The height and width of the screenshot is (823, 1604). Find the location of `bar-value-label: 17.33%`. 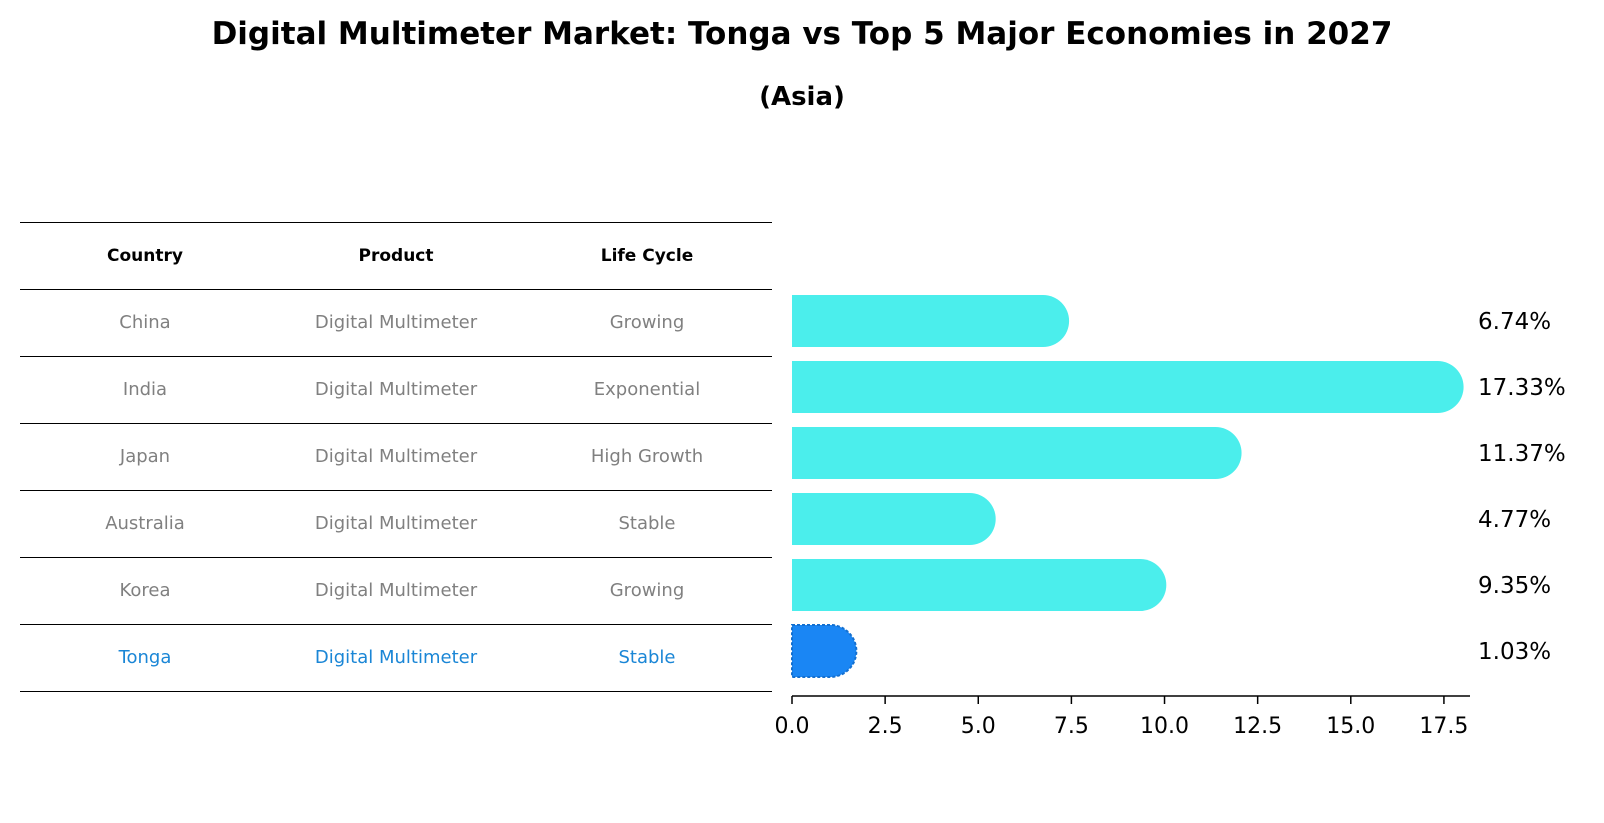

bar-value-label: 17.33% is located at coordinates (1522, 388).